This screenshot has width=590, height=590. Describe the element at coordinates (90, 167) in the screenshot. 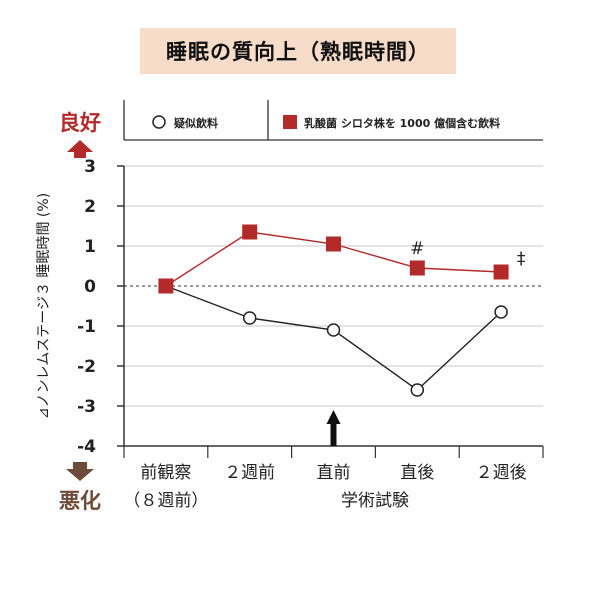

I see `y-tick-label: 3` at that location.